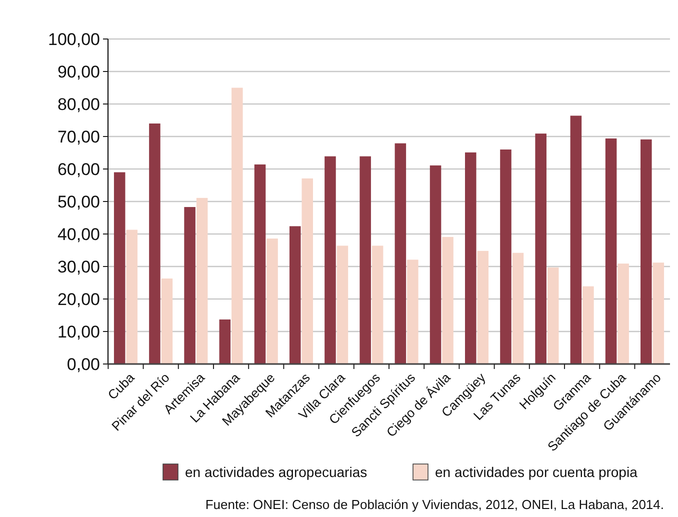 Image resolution: width=678 pixels, height=517 pixels. Describe the element at coordinates (276, 472) in the screenshot. I see `legend-label: en actividades agropecuarias` at that location.